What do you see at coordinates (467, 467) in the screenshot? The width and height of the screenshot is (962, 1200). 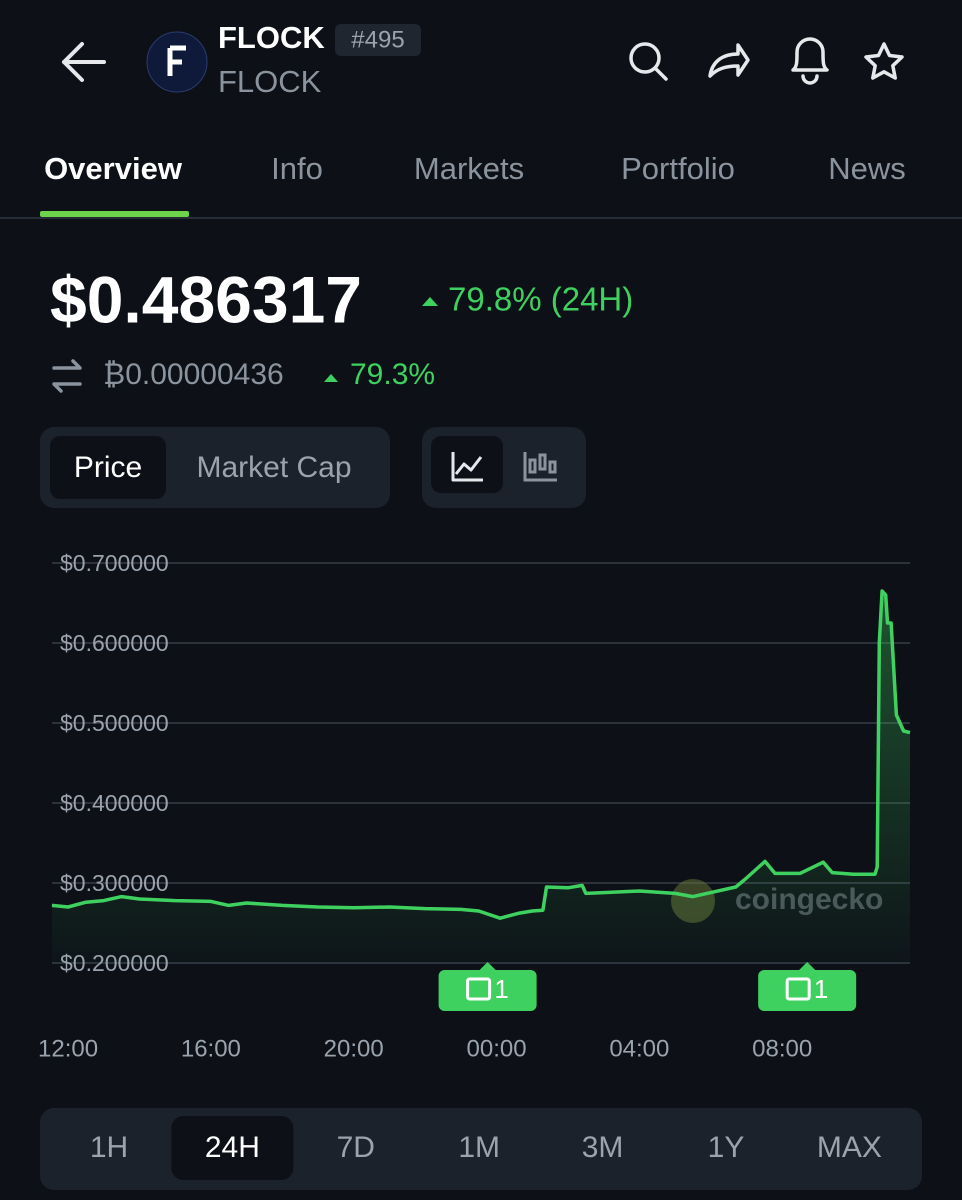 I see `line-chart-button` at bounding box center [467, 467].